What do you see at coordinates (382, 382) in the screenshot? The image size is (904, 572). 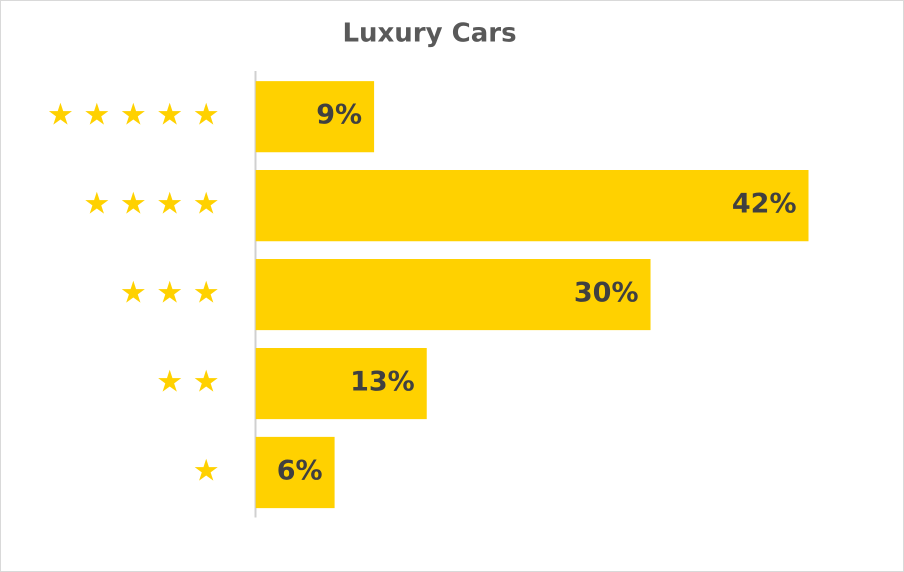 I see `data-label: 13%` at bounding box center [382, 382].